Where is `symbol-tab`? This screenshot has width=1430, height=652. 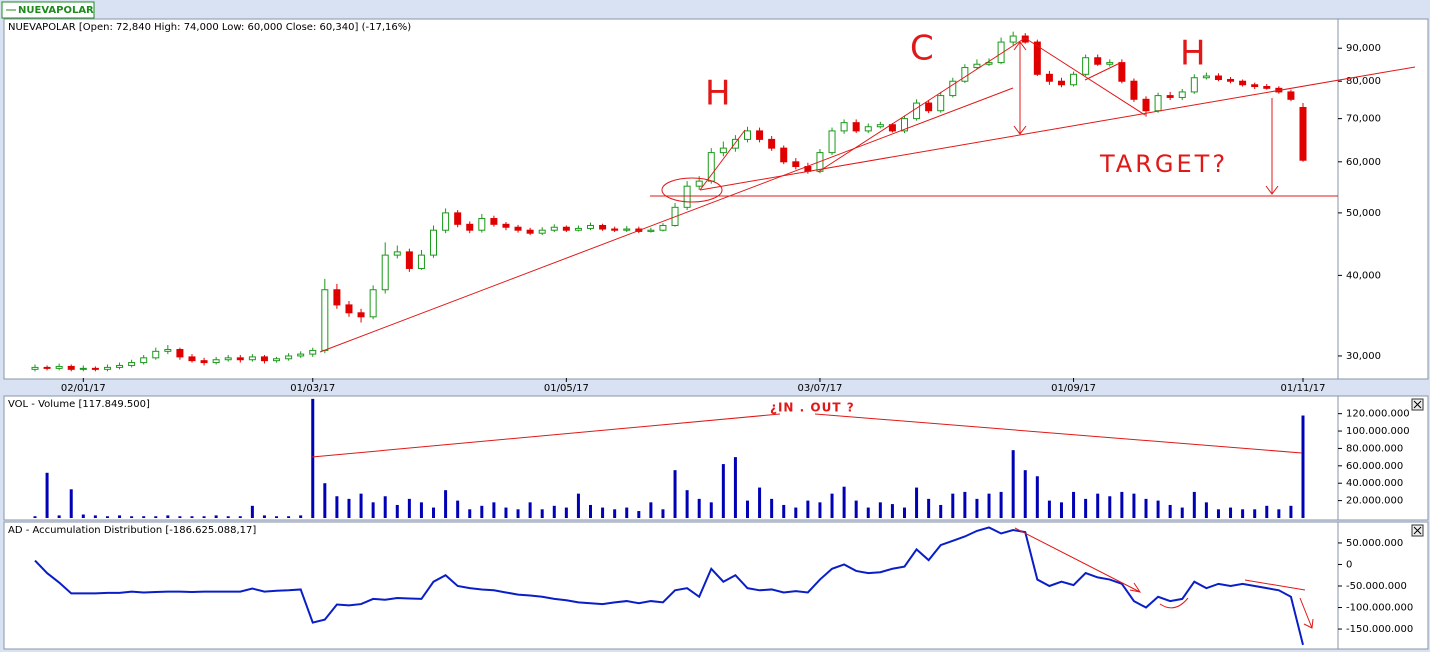 symbol-tab is located at coordinates (48, 10).